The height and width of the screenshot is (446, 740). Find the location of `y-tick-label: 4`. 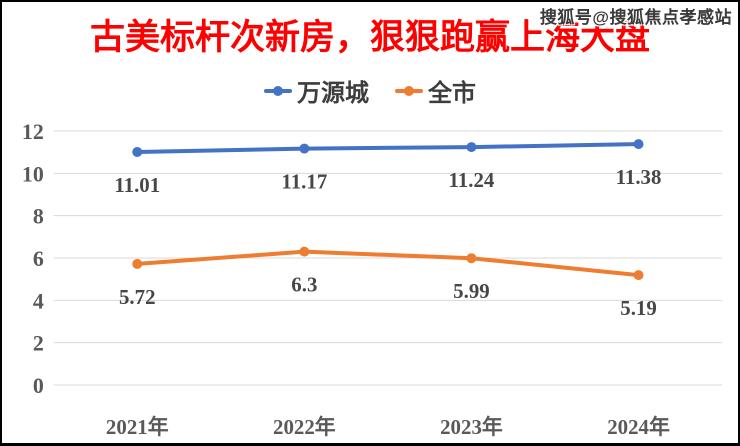

y-tick-label: 4 is located at coordinates (38, 300).